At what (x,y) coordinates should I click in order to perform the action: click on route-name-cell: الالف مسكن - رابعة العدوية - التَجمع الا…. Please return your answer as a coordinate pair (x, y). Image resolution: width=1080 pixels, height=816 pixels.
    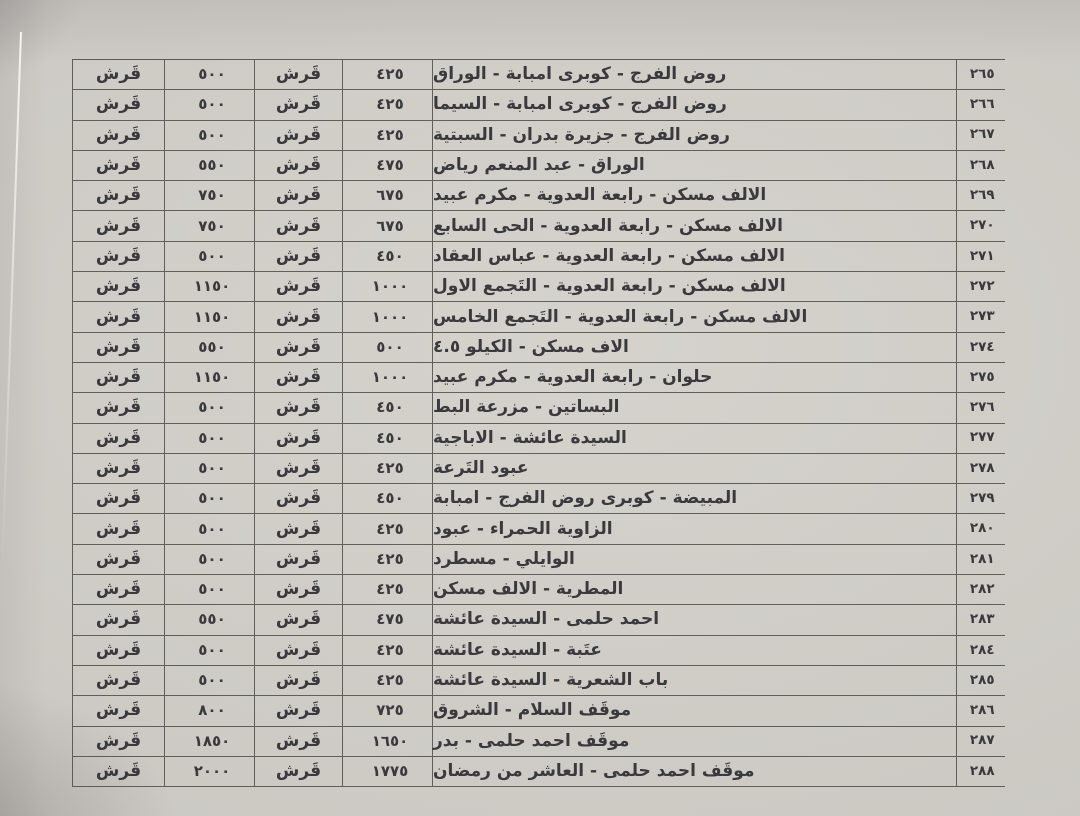
    Looking at the image, I should click on (695, 287).